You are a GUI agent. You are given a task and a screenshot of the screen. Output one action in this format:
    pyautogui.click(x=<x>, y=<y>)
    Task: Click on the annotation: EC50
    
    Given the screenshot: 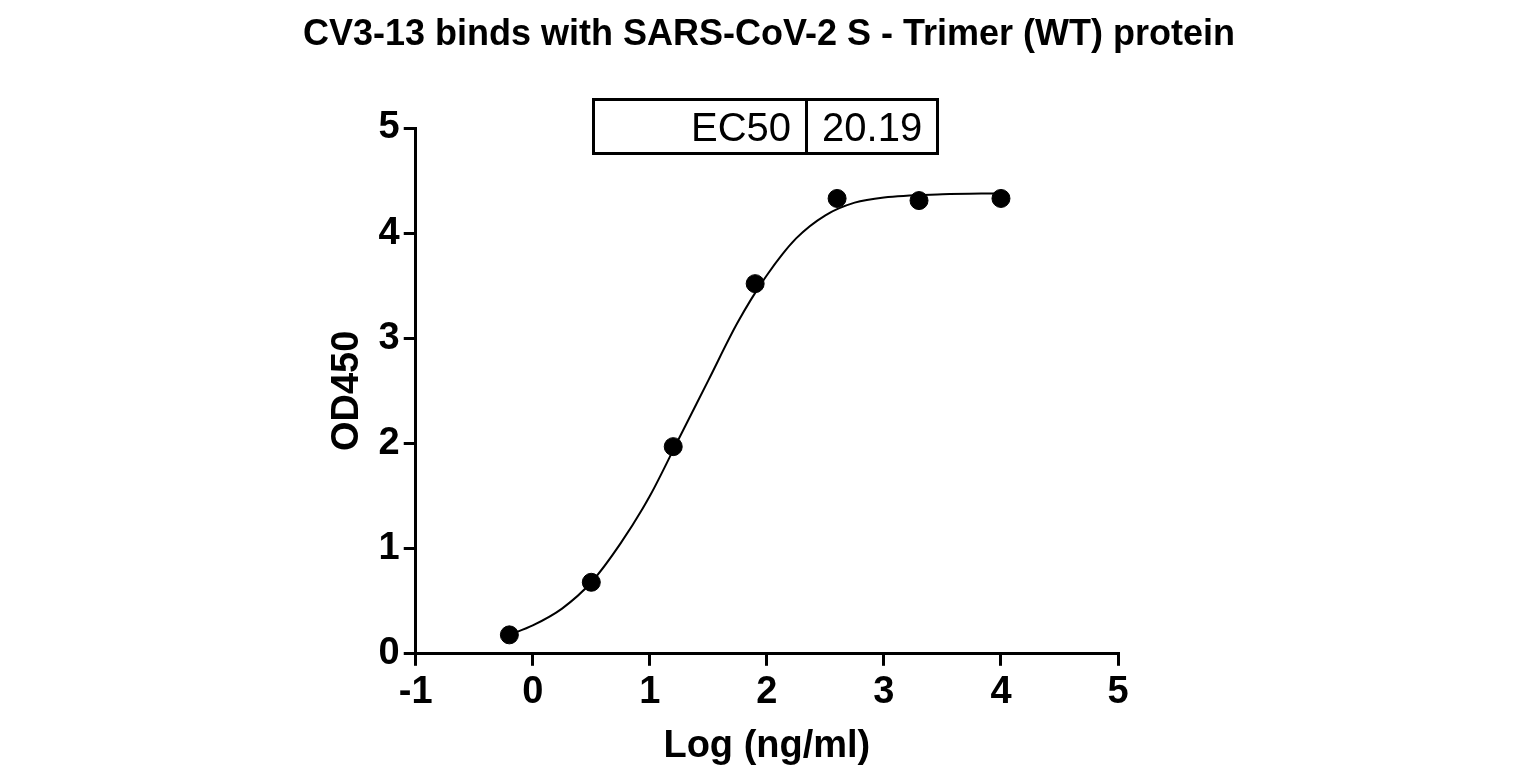 What is the action you would take?
    pyautogui.click(x=700, y=126)
    